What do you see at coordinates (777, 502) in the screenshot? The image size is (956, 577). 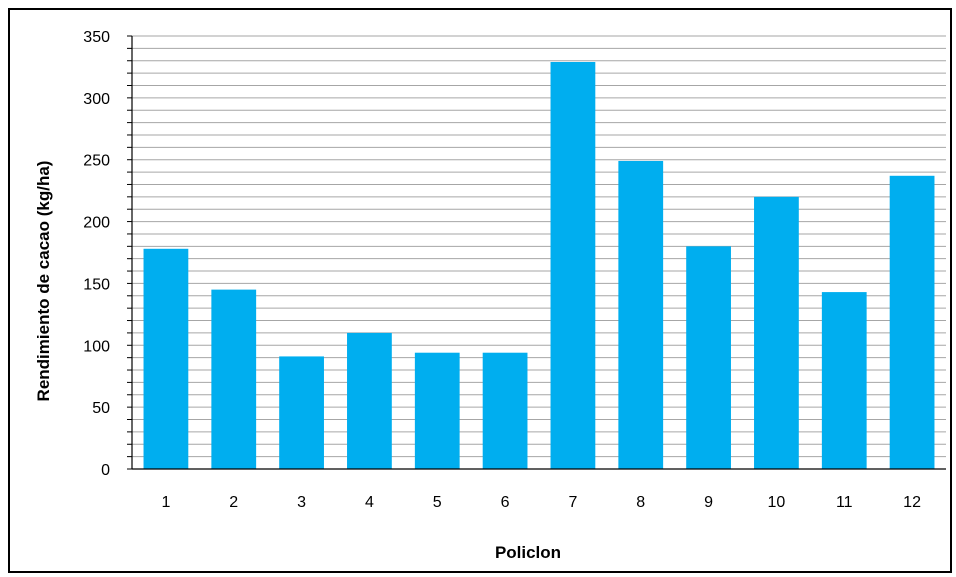 I see `x-tick-label: 10` at bounding box center [777, 502].